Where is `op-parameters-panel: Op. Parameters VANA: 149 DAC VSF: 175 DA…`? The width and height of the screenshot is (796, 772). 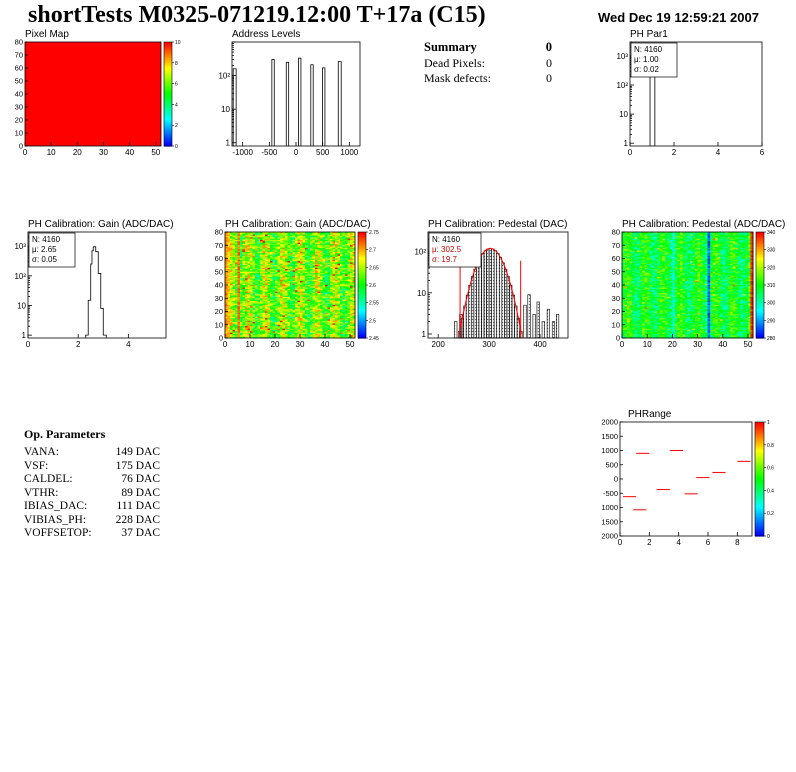
op-parameters-panel: Op. Parameters VANA: 149 DAC VSF: 175 DA… is located at coordinates (92, 484).